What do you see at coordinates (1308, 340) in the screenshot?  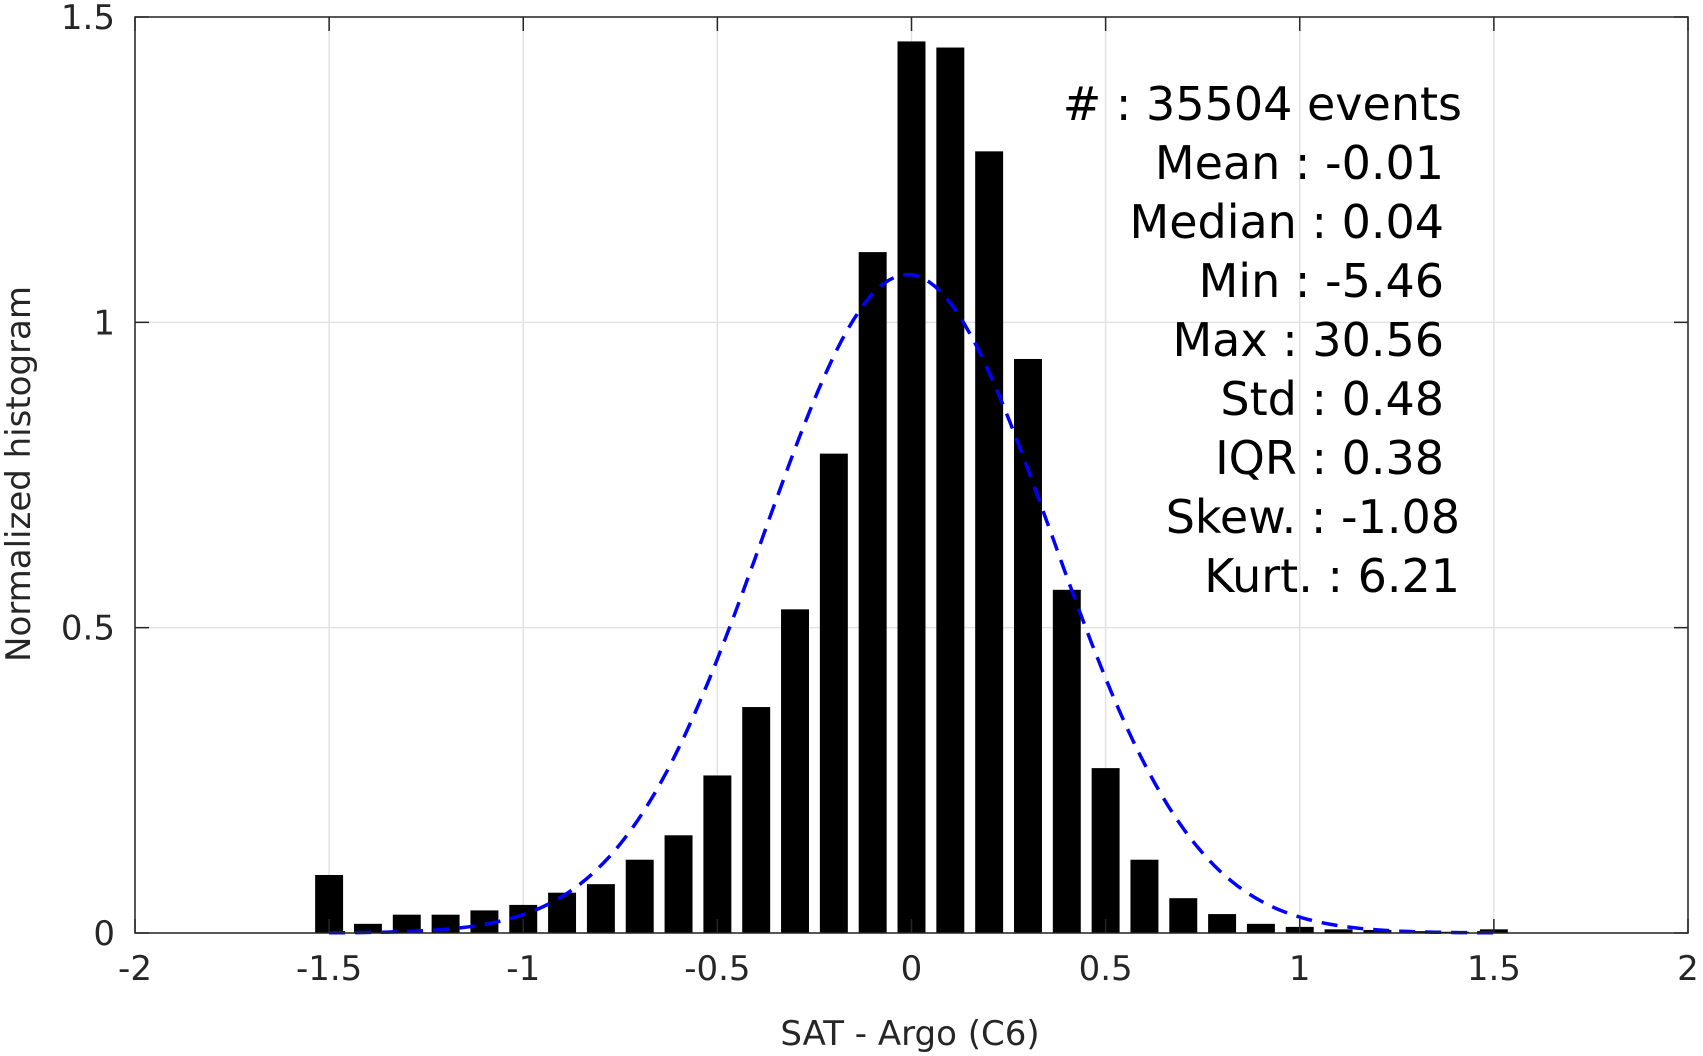 I see `stat-line: Max : 30.56` at bounding box center [1308, 340].